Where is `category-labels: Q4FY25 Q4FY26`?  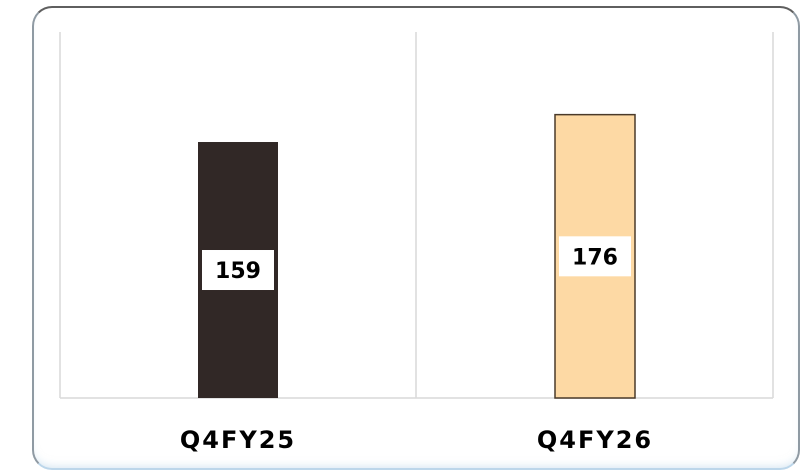 category-labels: Q4FY25 Q4FY26 is located at coordinates (416, 440).